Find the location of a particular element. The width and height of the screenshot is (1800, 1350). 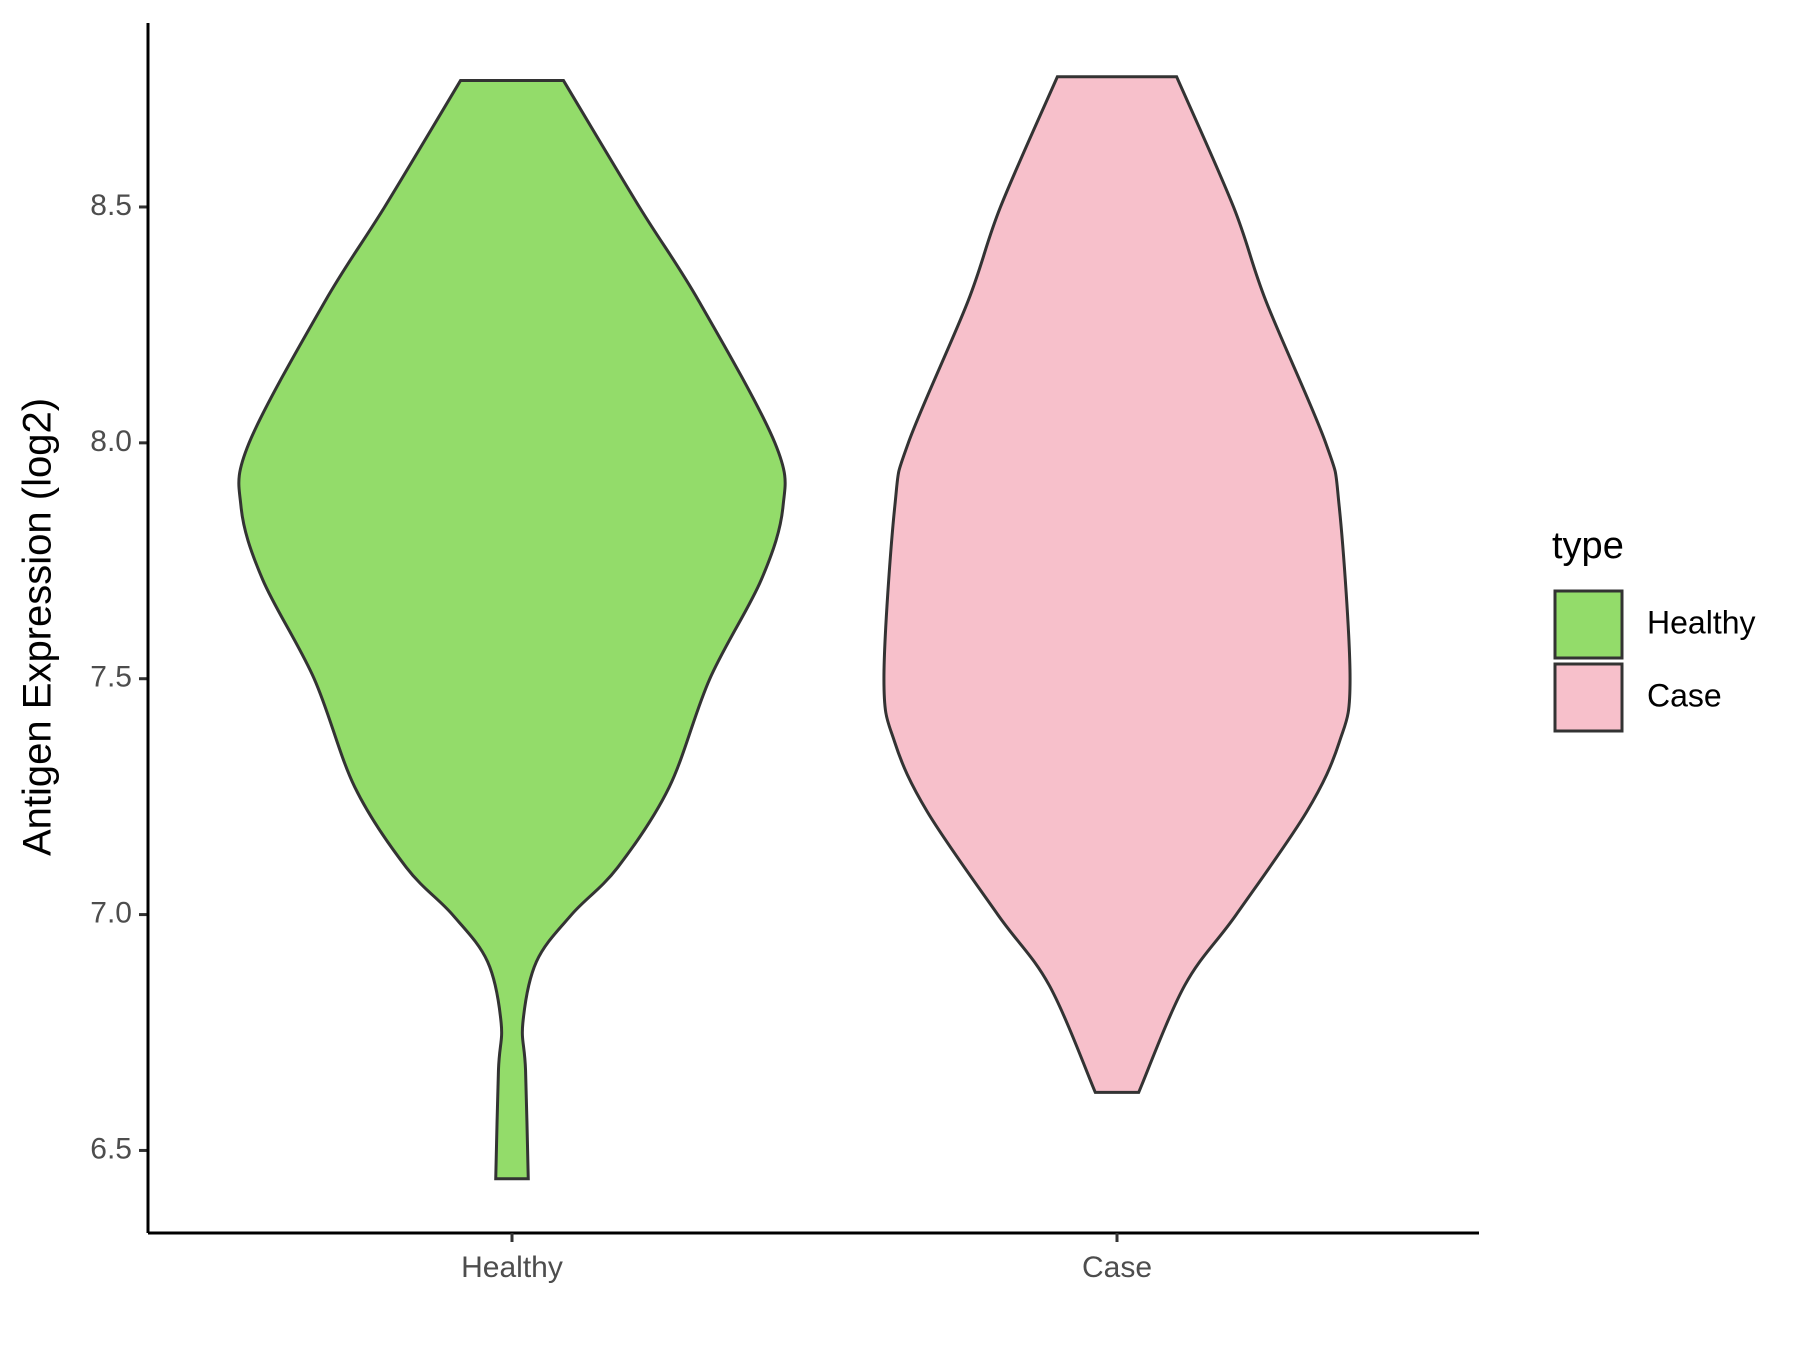

legend-label: Case is located at coordinates (1684, 695).